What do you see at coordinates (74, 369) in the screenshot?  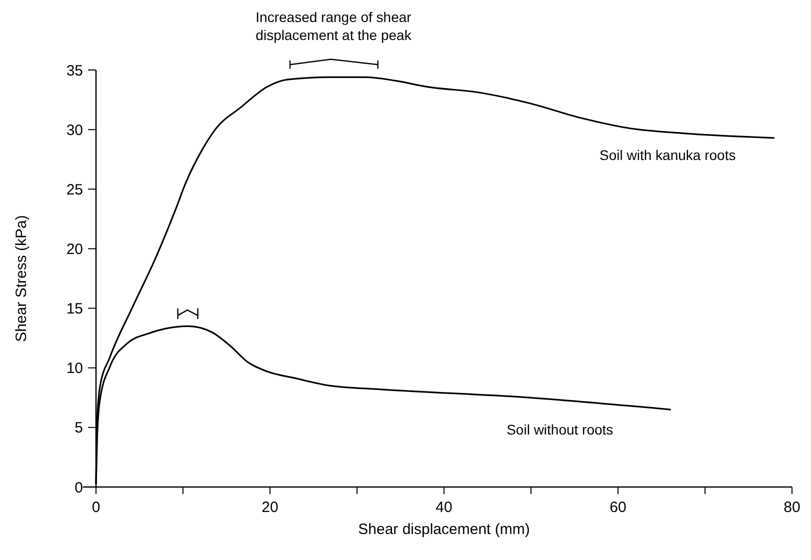 I see `y-tick-label: 10` at bounding box center [74, 369].